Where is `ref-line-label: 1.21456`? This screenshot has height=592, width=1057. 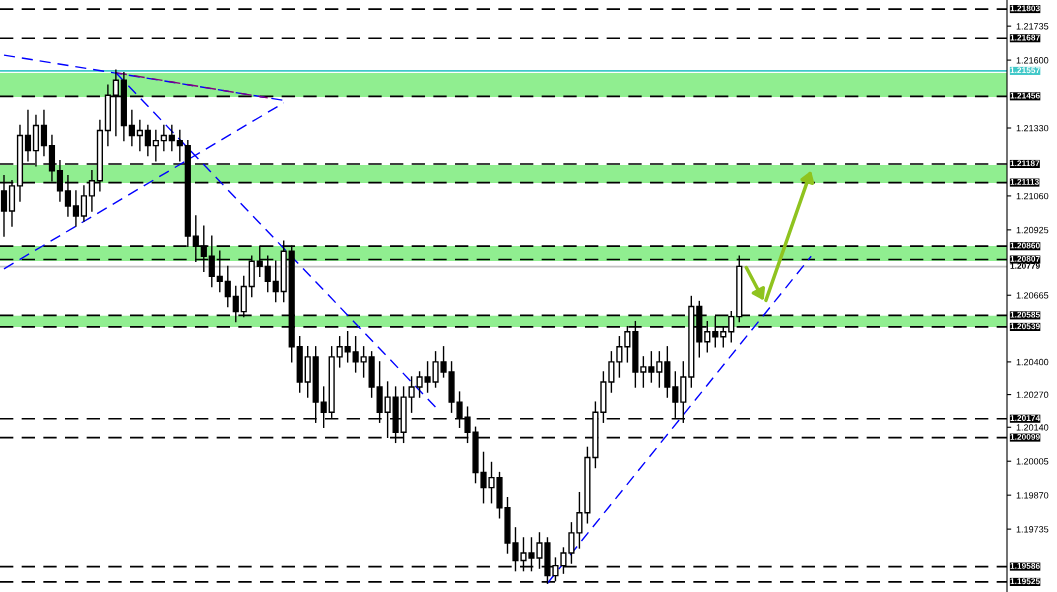 ref-line-label: 1.21456 is located at coordinates (1025, 95).